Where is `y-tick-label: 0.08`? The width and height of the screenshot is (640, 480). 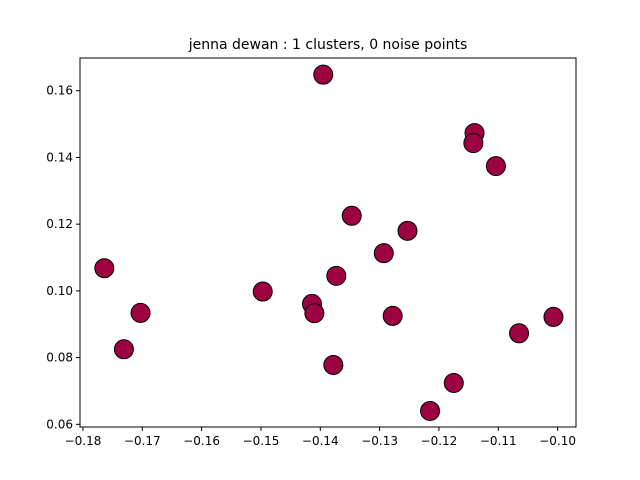
y-tick-label: 0.08 is located at coordinates (59, 358).